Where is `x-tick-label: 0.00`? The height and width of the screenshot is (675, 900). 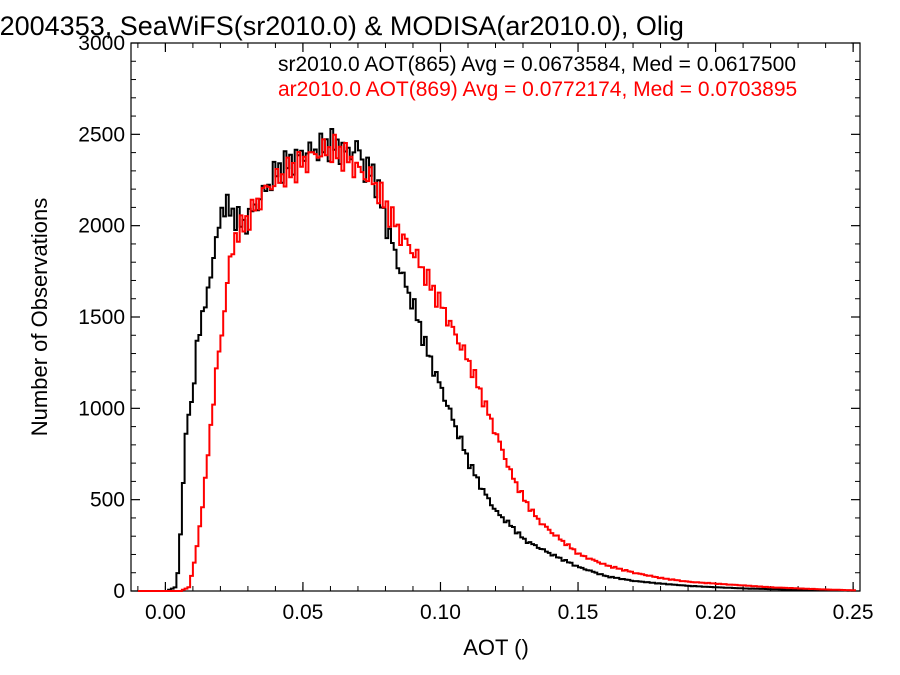
x-tick-label: 0.00 is located at coordinates (165, 612).